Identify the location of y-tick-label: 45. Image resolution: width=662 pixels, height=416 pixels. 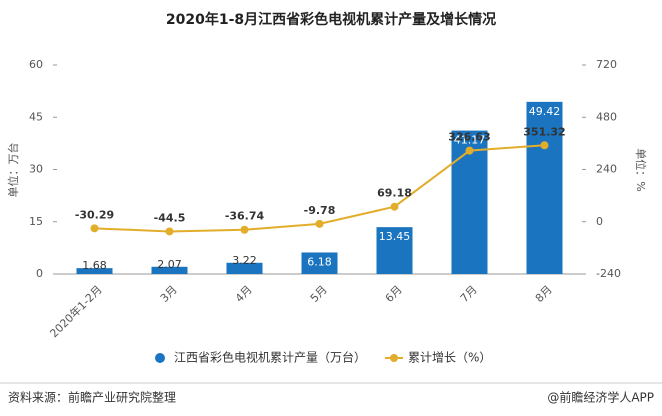
(36, 116).